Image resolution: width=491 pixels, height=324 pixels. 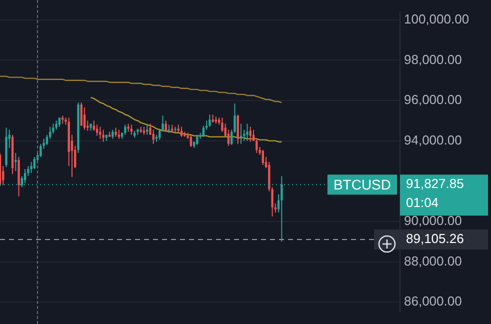 I want to click on ref-line-label: 91,827.85, so click(x=435, y=184).